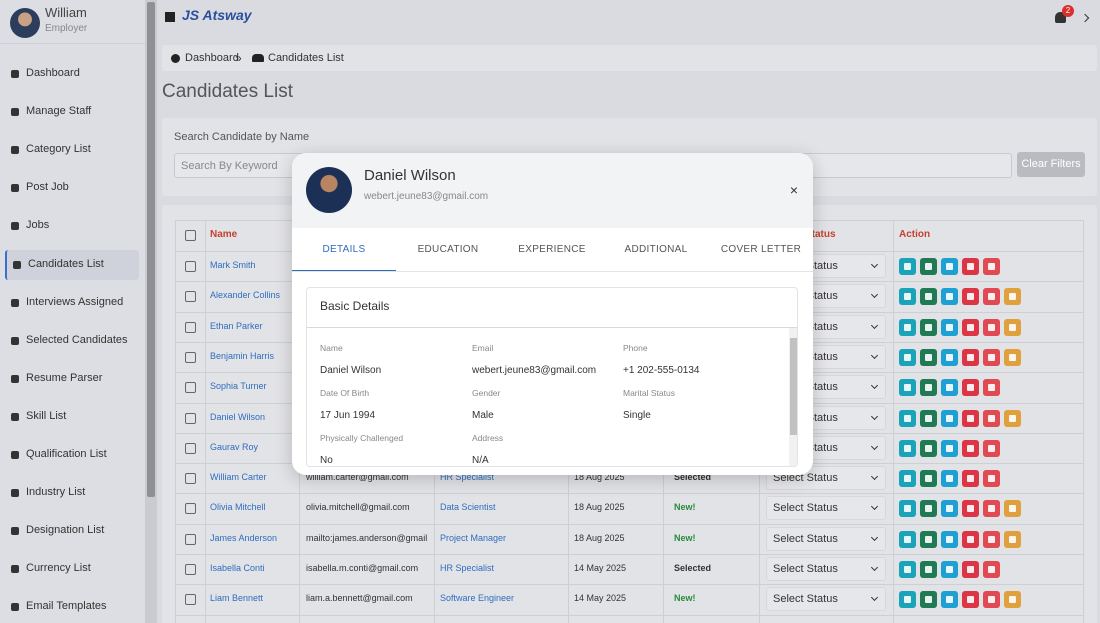 The image size is (1100, 623). Describe the element at coordinates (72, 455) in the screenshot. I see `menu-item: Qualification List` at that location.